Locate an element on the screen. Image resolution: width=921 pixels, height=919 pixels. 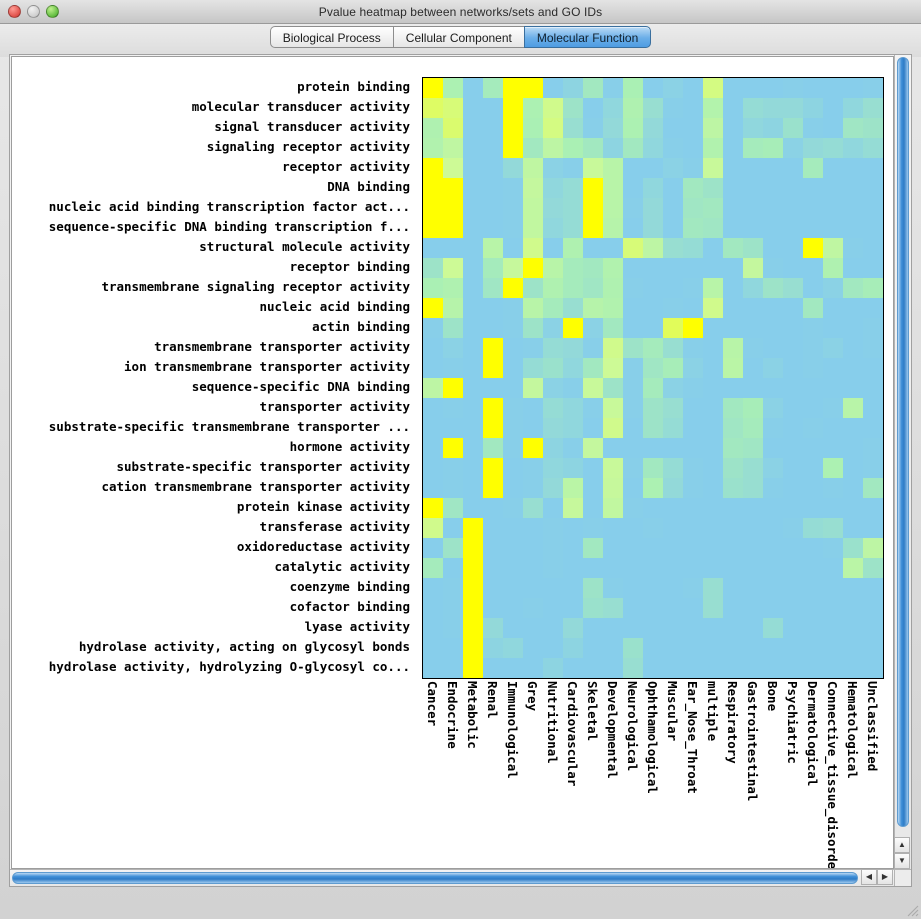
resize-grip-icon is located at coordinates (912, 910).